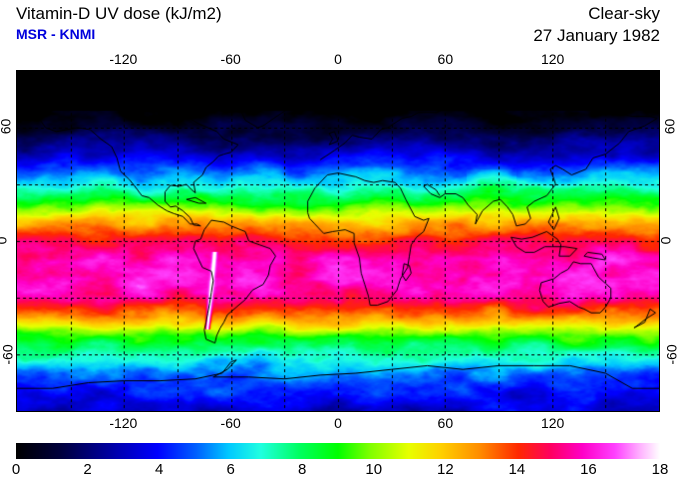 The width and height of the screenshot is (678, 480). I want to click on colorbar-tick-label: 12, so click(445, 469).